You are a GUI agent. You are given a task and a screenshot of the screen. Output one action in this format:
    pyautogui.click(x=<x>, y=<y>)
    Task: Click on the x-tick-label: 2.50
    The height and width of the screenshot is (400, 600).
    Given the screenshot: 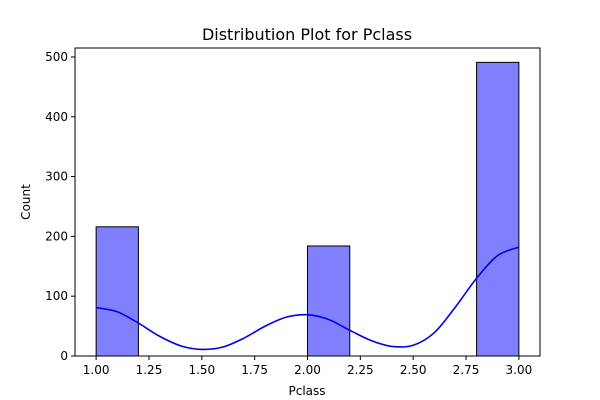 What is the action you would take?
    pyautogui.click(x=413, y=370)
    